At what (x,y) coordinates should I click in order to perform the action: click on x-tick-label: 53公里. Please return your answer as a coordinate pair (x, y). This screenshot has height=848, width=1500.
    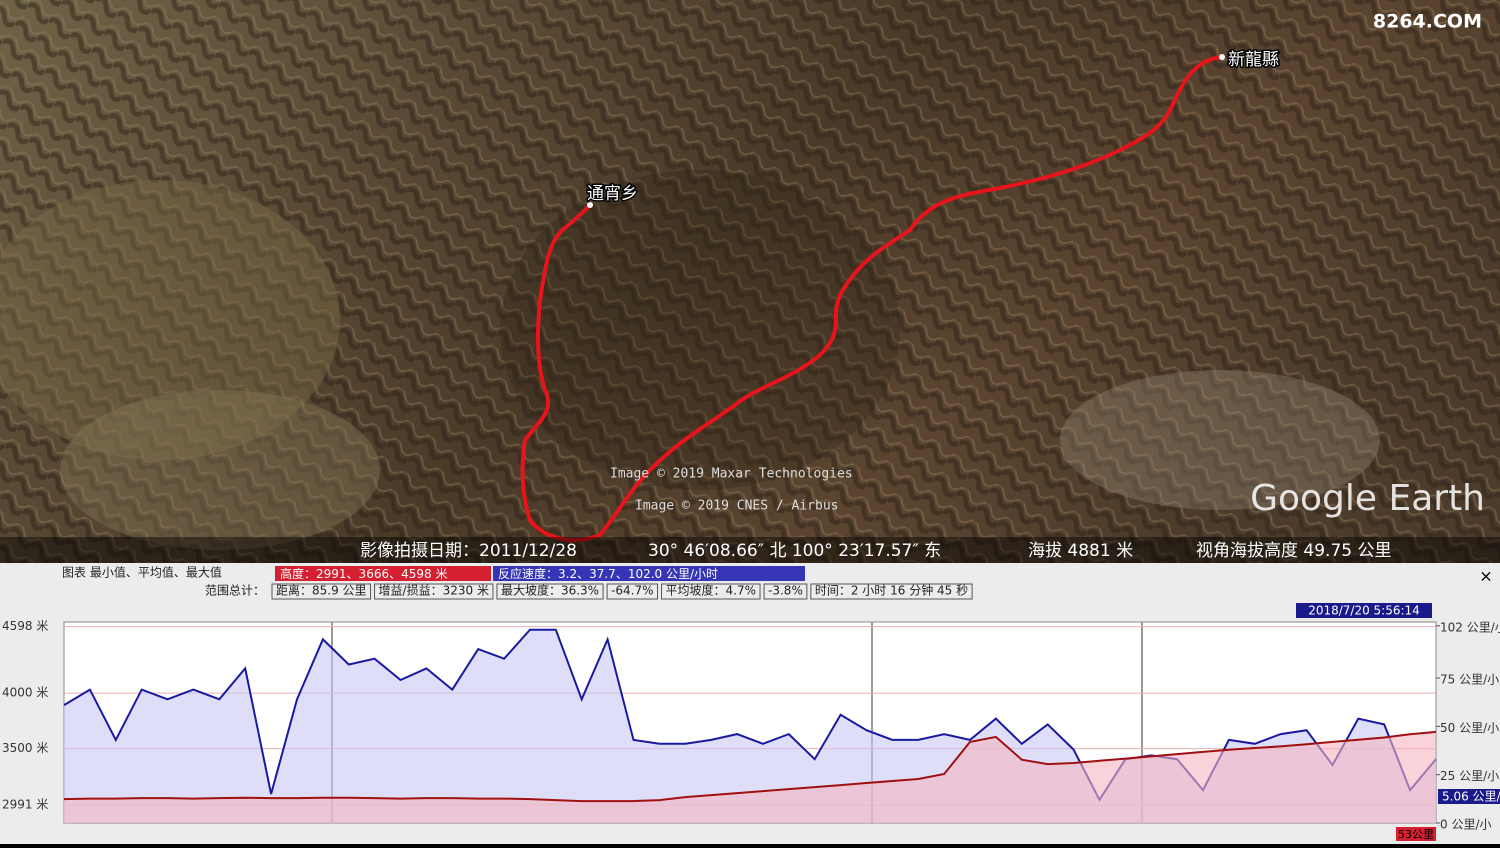
    Looking at the image, I should click on (1416, 834).